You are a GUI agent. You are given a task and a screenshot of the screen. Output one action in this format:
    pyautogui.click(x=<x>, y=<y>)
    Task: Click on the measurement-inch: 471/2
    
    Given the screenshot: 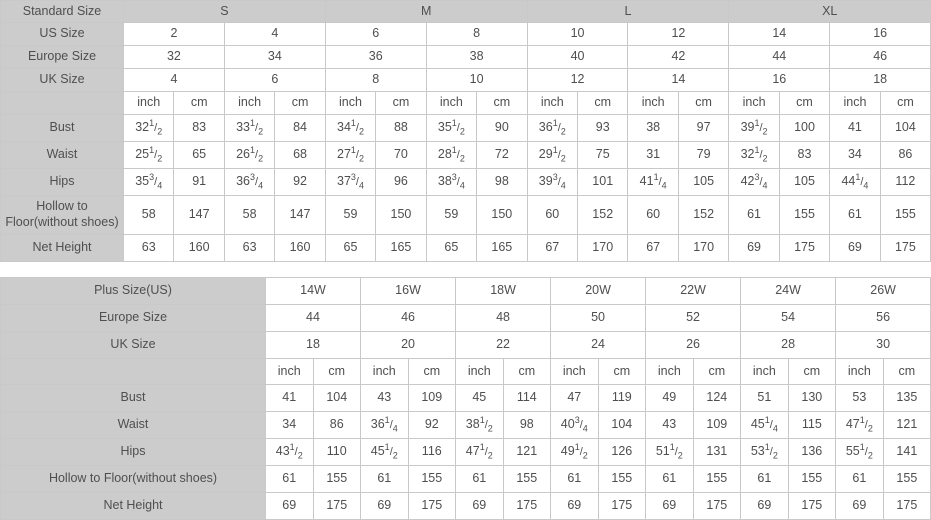 What is the action you would take?
    pyautogui.click(x=479, y=452)
    